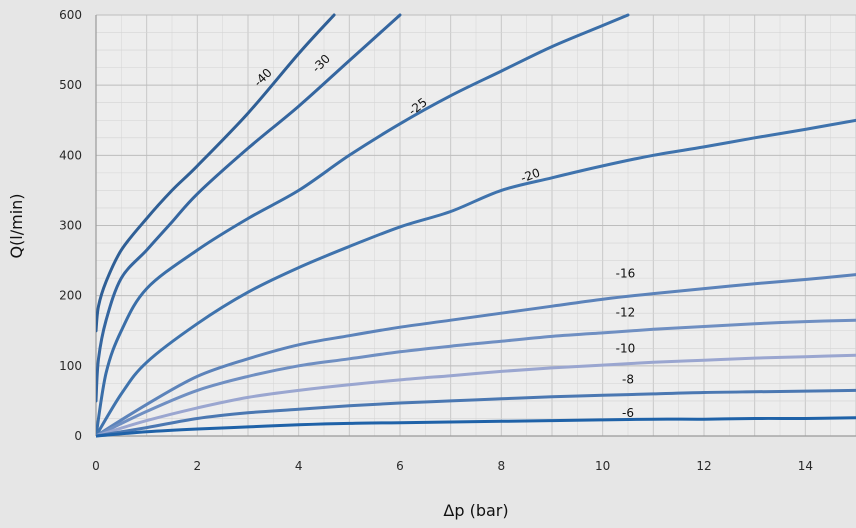 This screenshot has width=856, height=528. I want to click on y-tick-label: 0, so click(78, 436).